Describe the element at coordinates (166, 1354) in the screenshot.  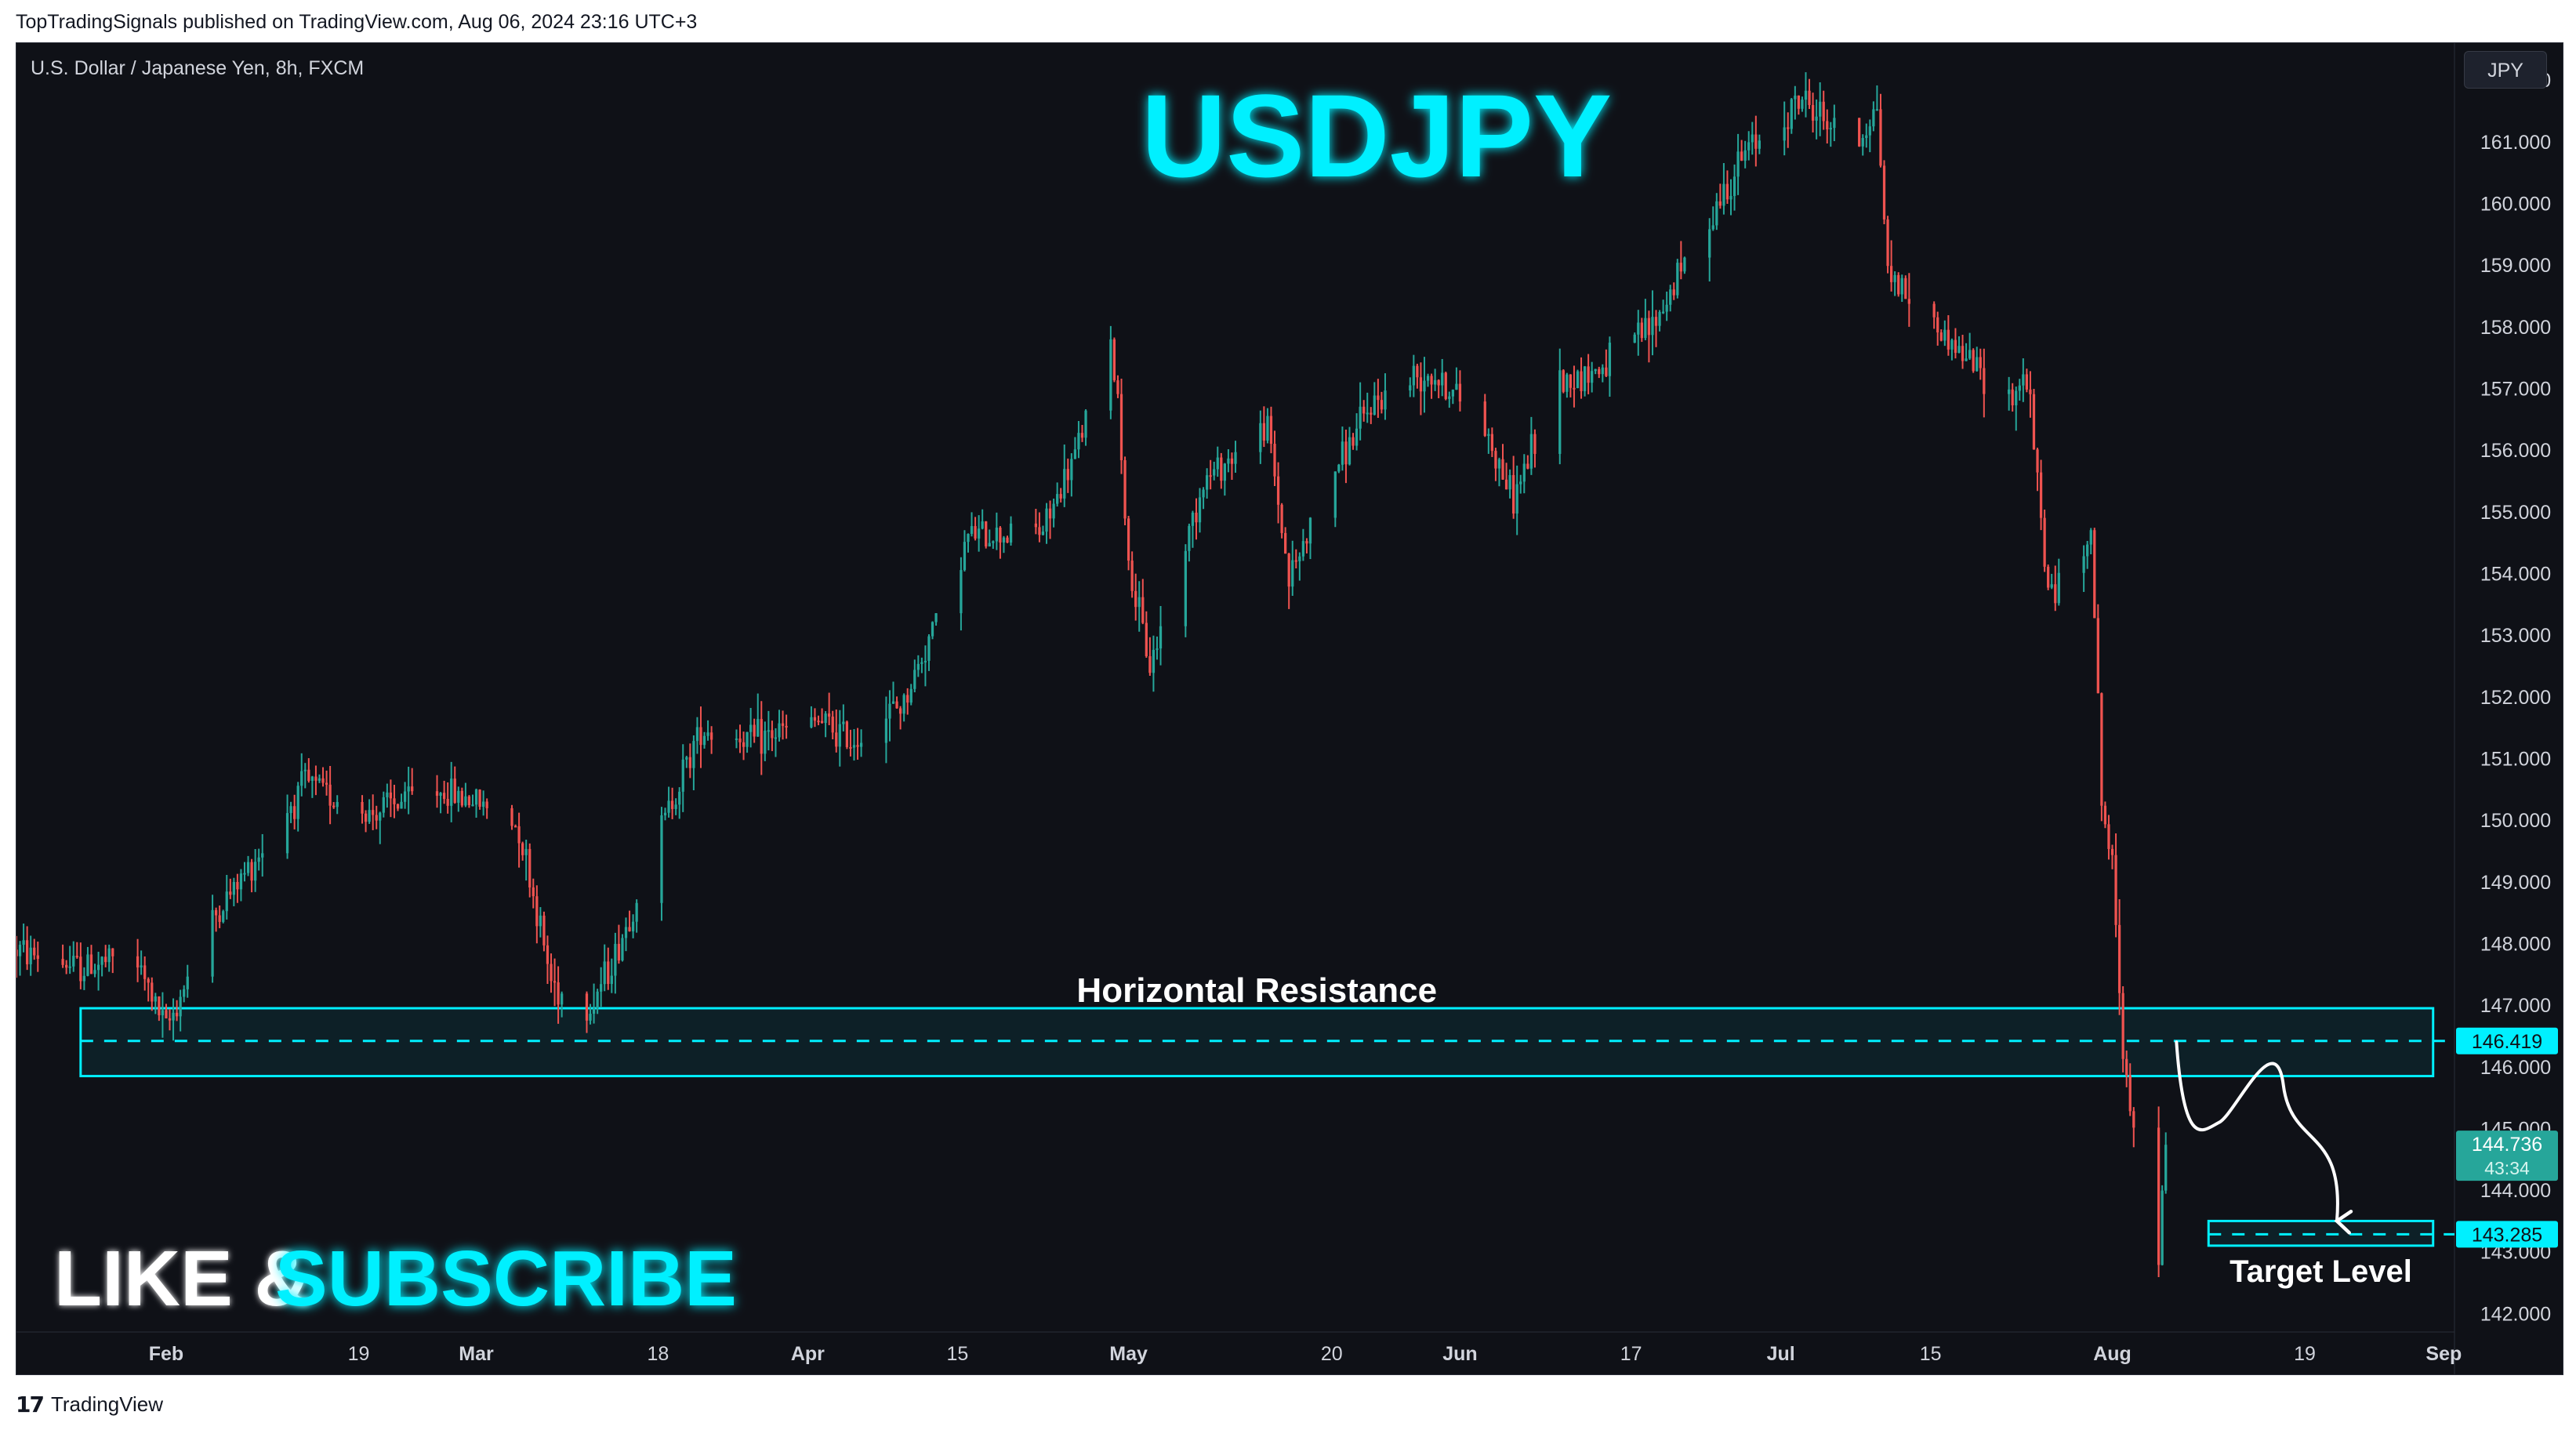
I see `time-tick-label: Feb` at that location.